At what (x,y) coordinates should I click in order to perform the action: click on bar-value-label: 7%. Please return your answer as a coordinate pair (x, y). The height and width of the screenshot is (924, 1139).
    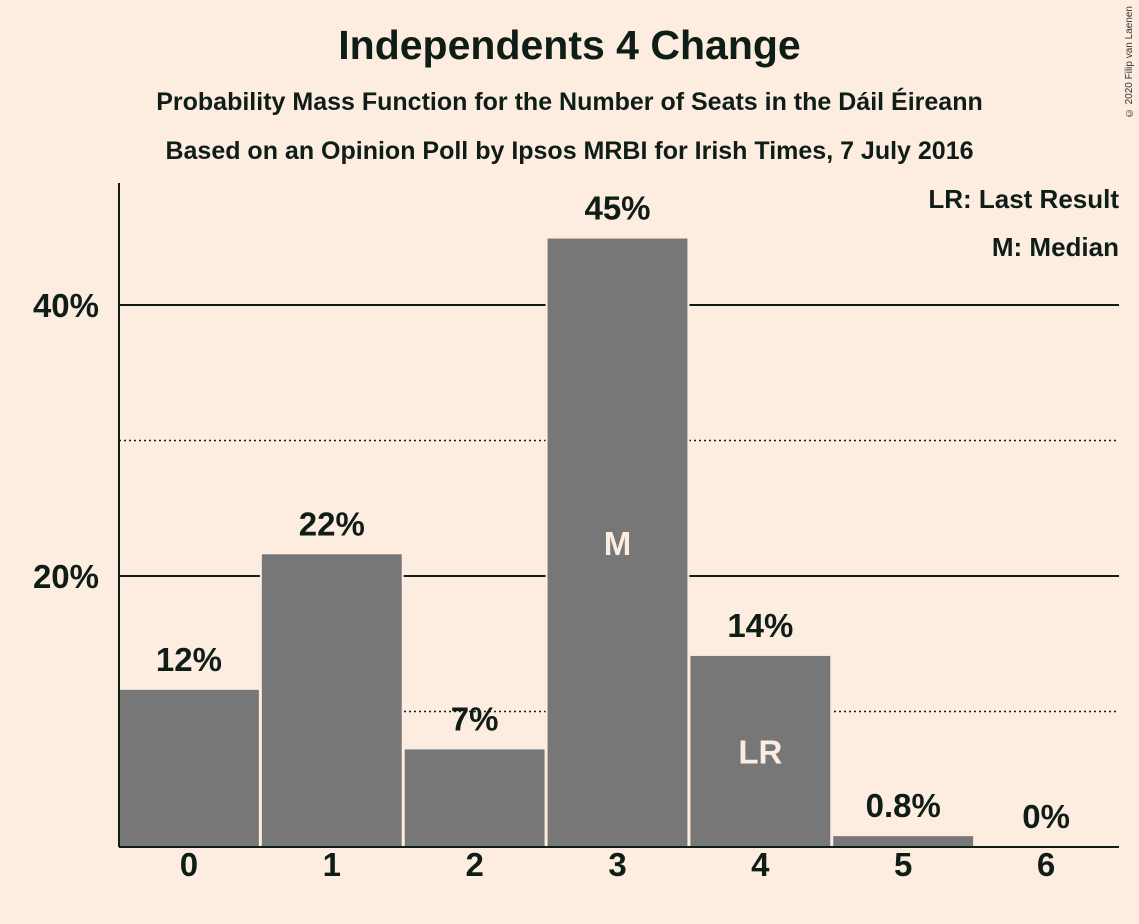
    Looking at the image, I should click on (475, 718).